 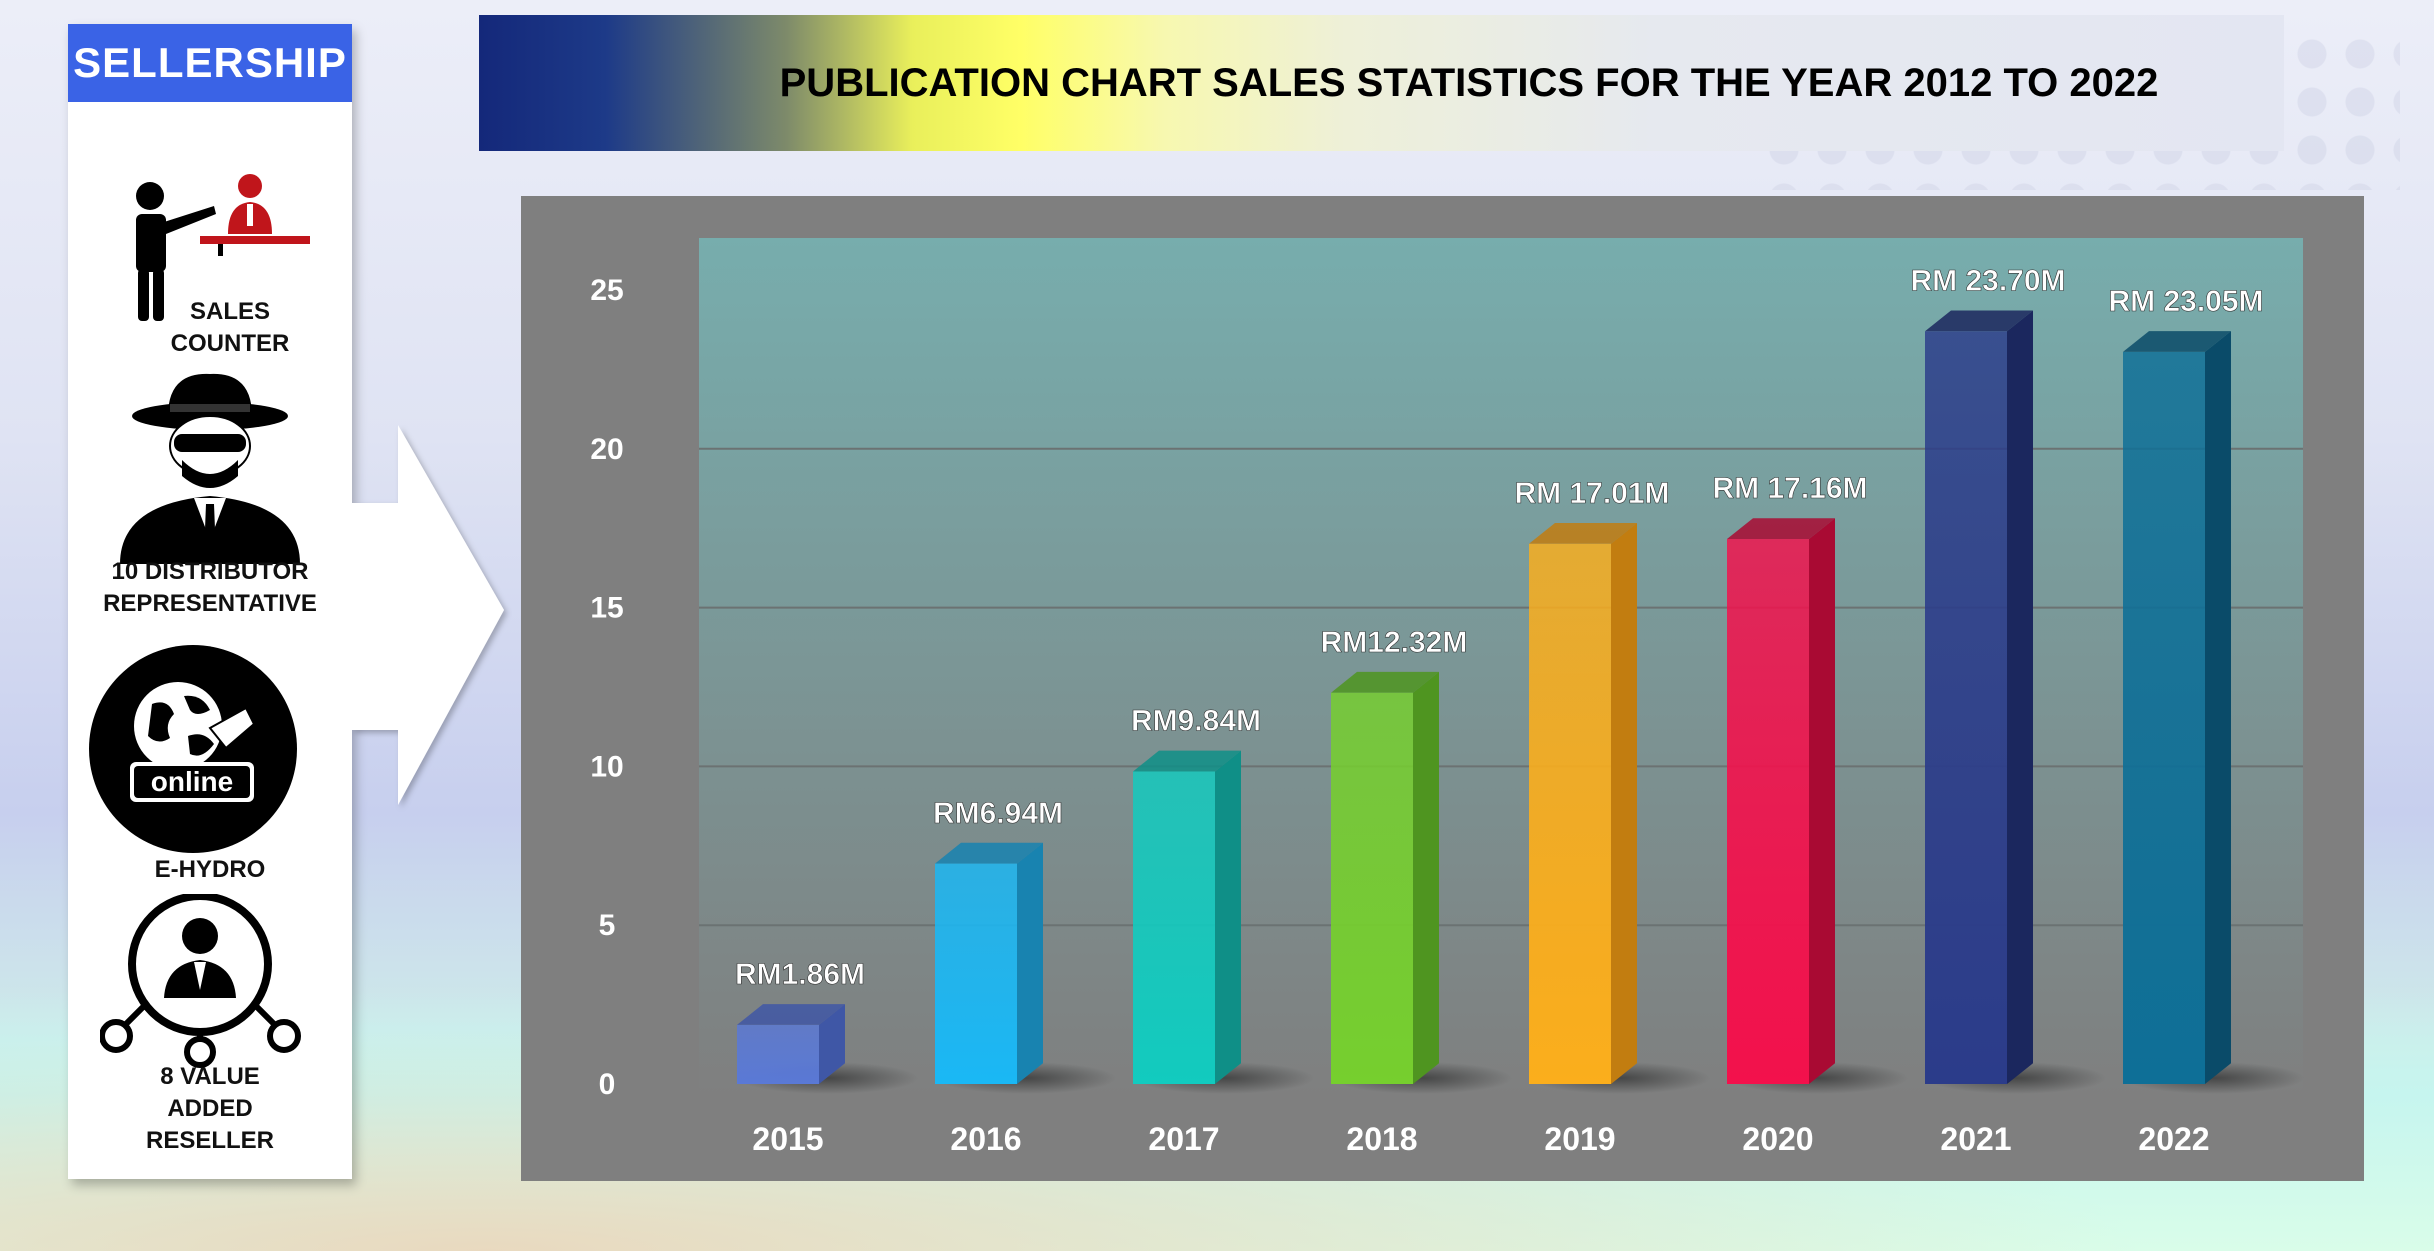 What do you see at coordinates (1987, 280) in the screenshot?
I see `data-label-2021: RM 23.70M` at bounding box center [1987, 280].